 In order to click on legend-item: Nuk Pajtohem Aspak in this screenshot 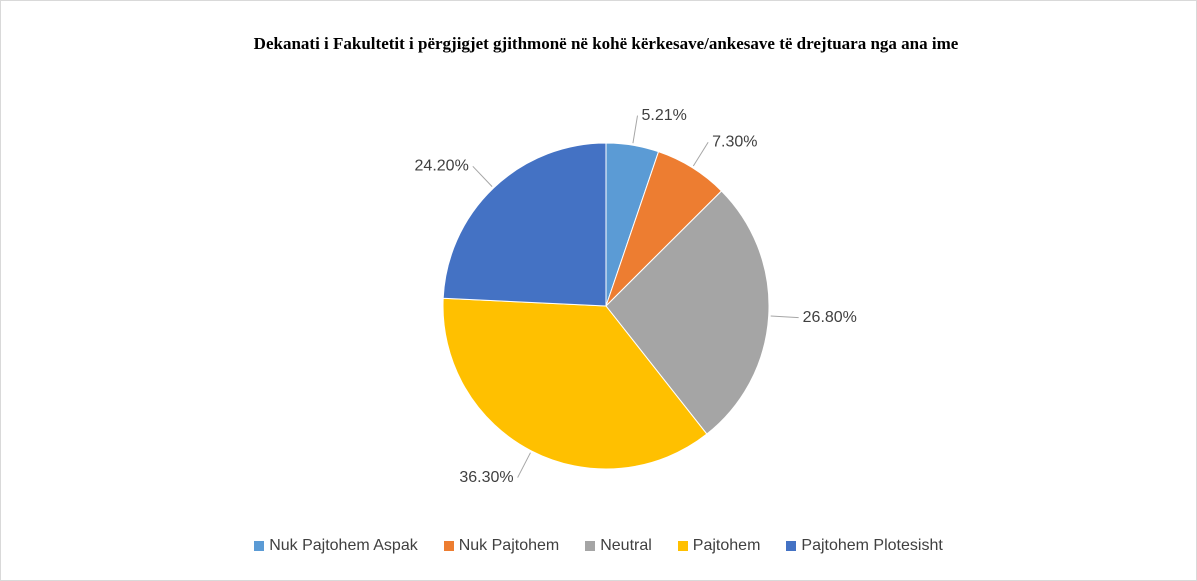, I will do `click(336, 546)`.